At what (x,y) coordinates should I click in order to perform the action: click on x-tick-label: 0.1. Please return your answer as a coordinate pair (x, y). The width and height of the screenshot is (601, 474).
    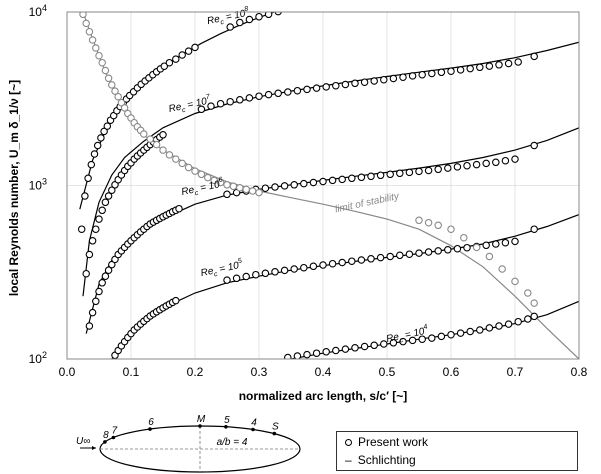
    Looking at the image, I should click on (131, 372).